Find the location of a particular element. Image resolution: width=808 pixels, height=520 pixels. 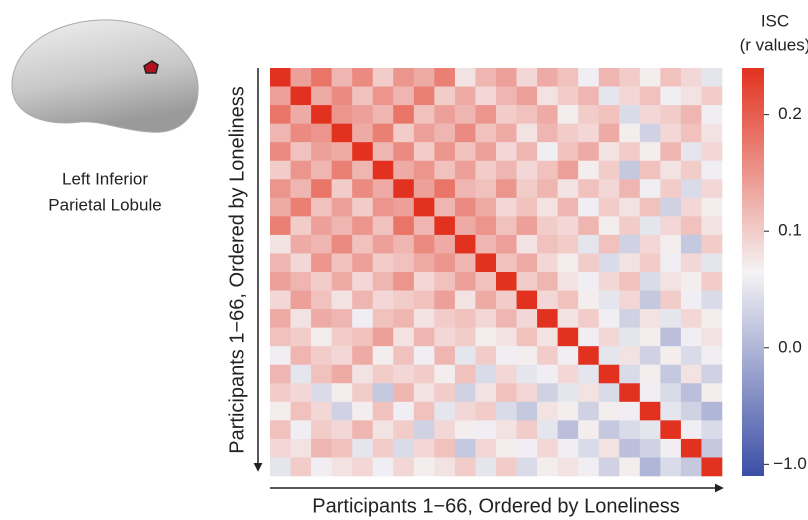

colorbar-tick-label: −1.0 is located at coordinates (790, 463).